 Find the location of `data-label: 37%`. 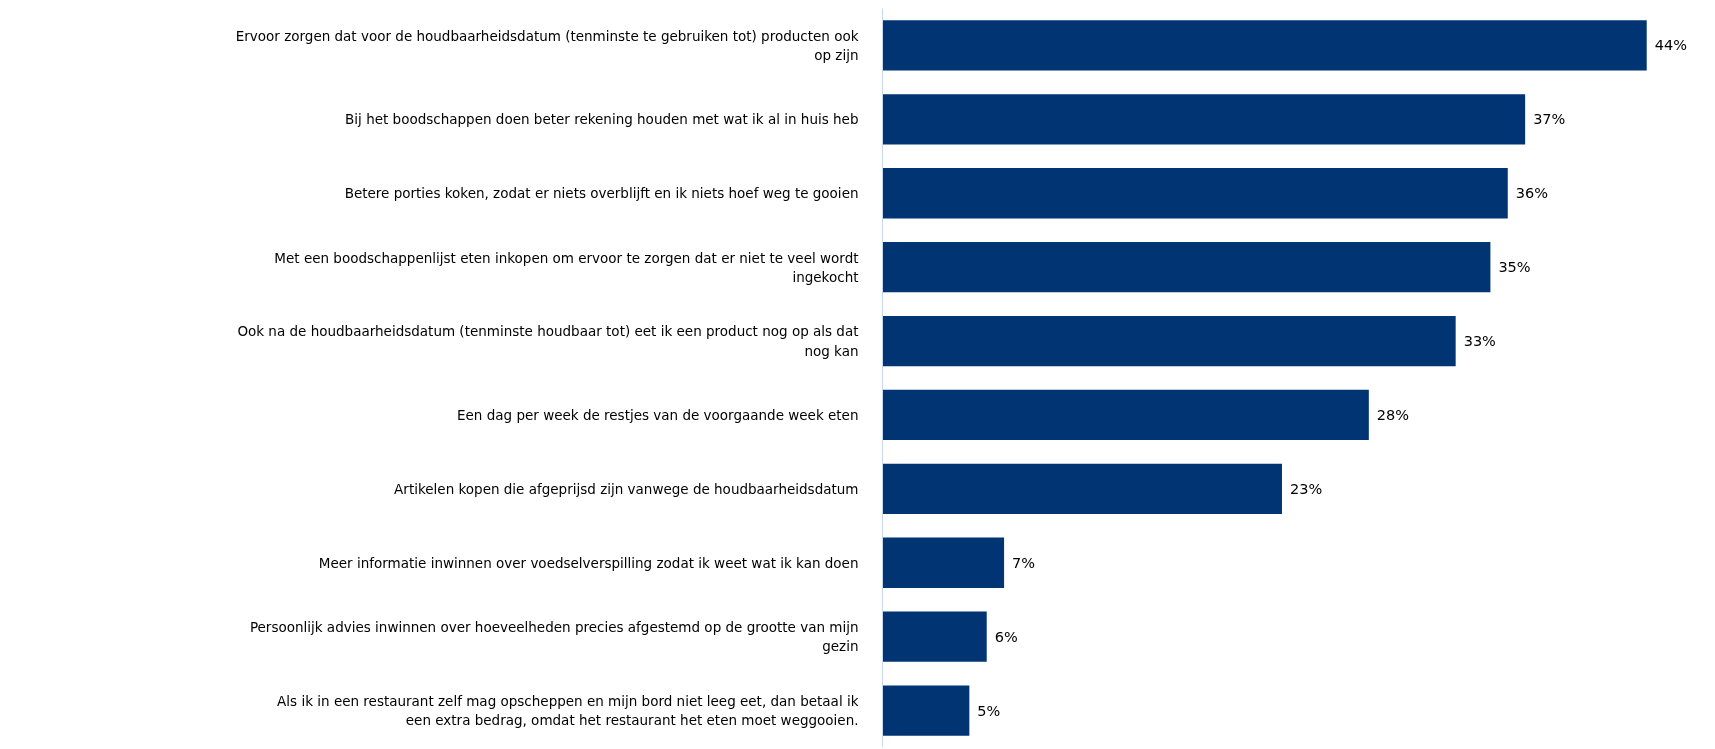

data-label: 37% is located at coordinates (1549, 119).